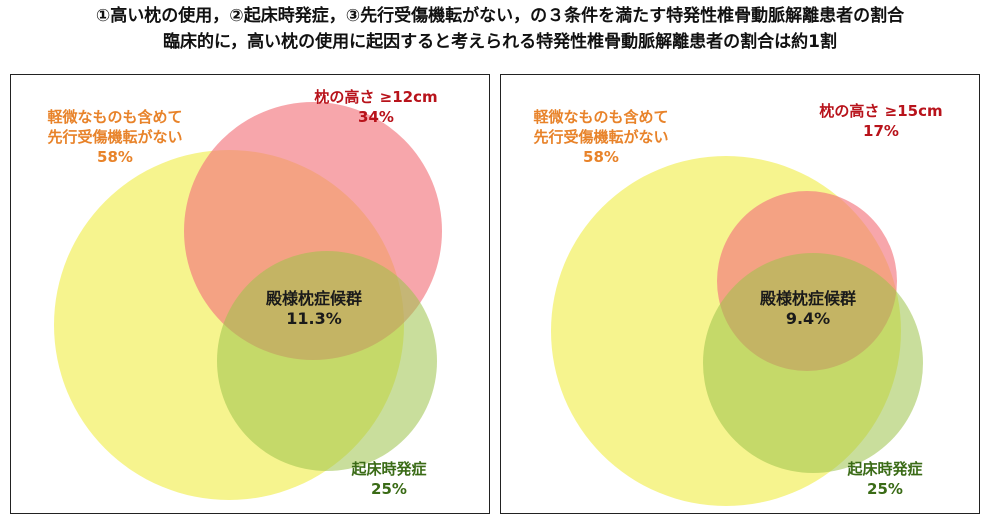 The height and width of the screenshot is (526, 1000). Describe the element at coordinates (881, 121) in the screenshot. I see `label-pillow-height: 枕の高さ ≥15cm 17%` at that location.